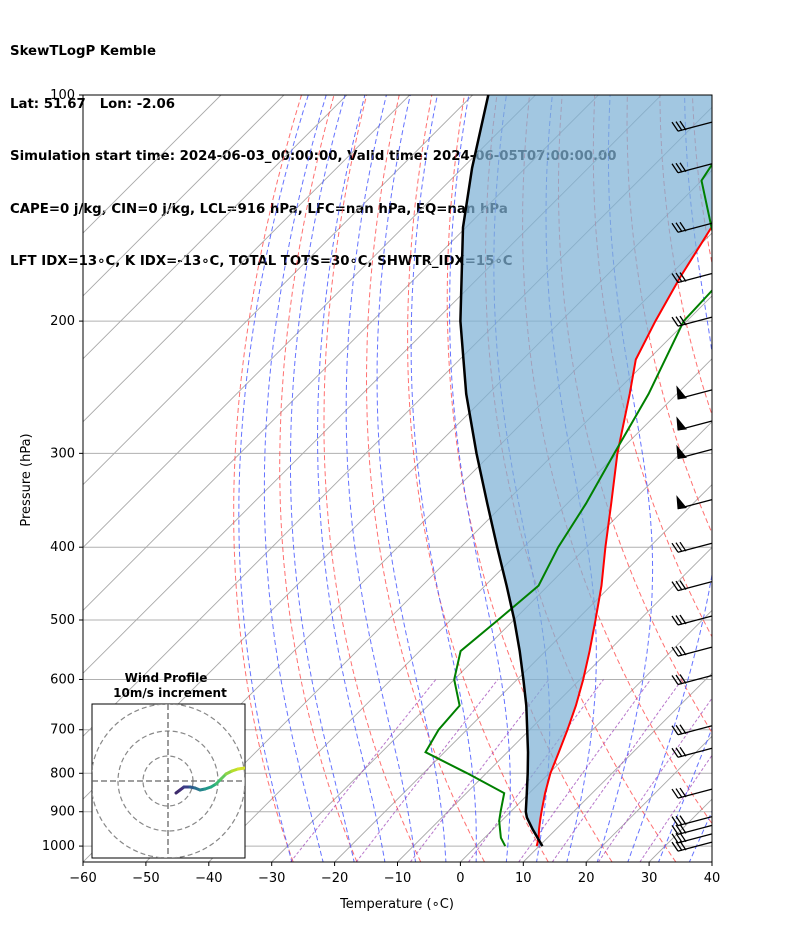 The width and height of the screenshot is (794, 937). What do you see at coordinates (62, 95) in the screenshot?
I see `y-tick-label: 100` at bounding box center [62, 95].